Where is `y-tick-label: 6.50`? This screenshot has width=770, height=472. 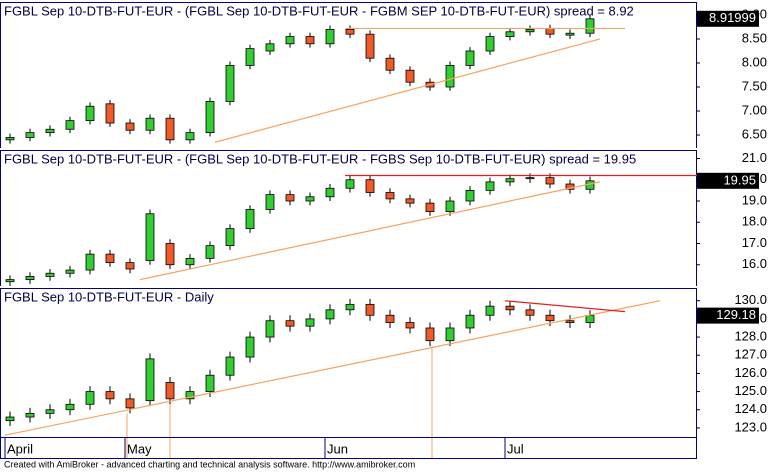
y-tick-label: 6.50 is located at coordinates (754, 133).